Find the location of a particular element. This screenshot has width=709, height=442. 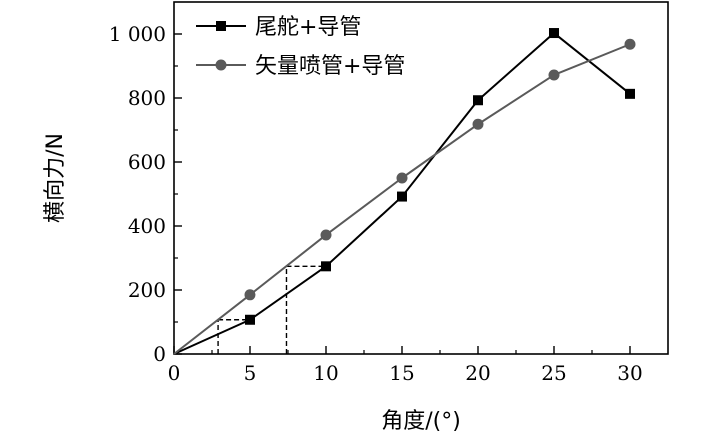

x-axis-title: 角度/(°) is located at coordinates (421, 421).